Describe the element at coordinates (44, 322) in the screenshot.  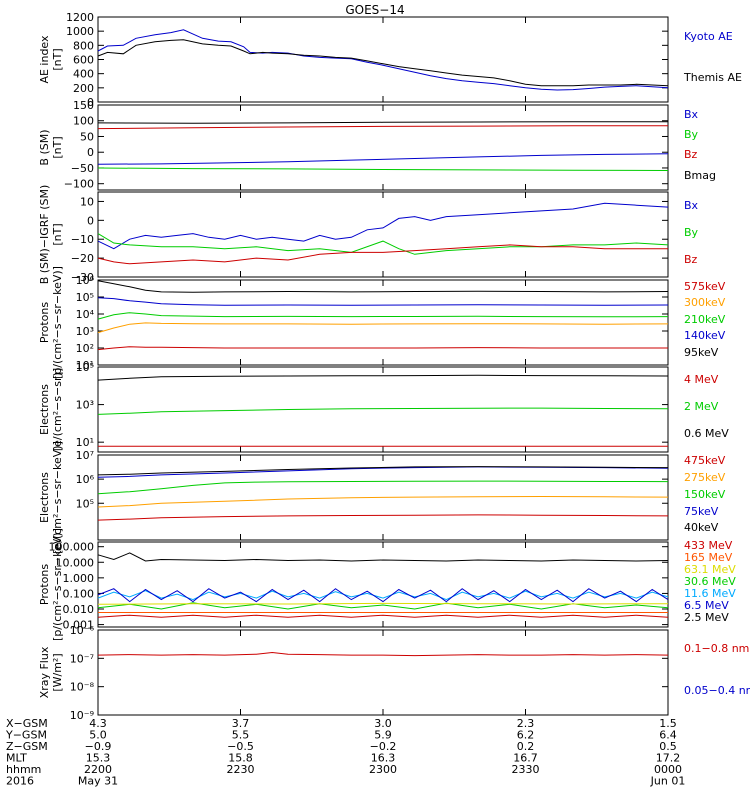
I see `y-axis-label: Protons` at that location.